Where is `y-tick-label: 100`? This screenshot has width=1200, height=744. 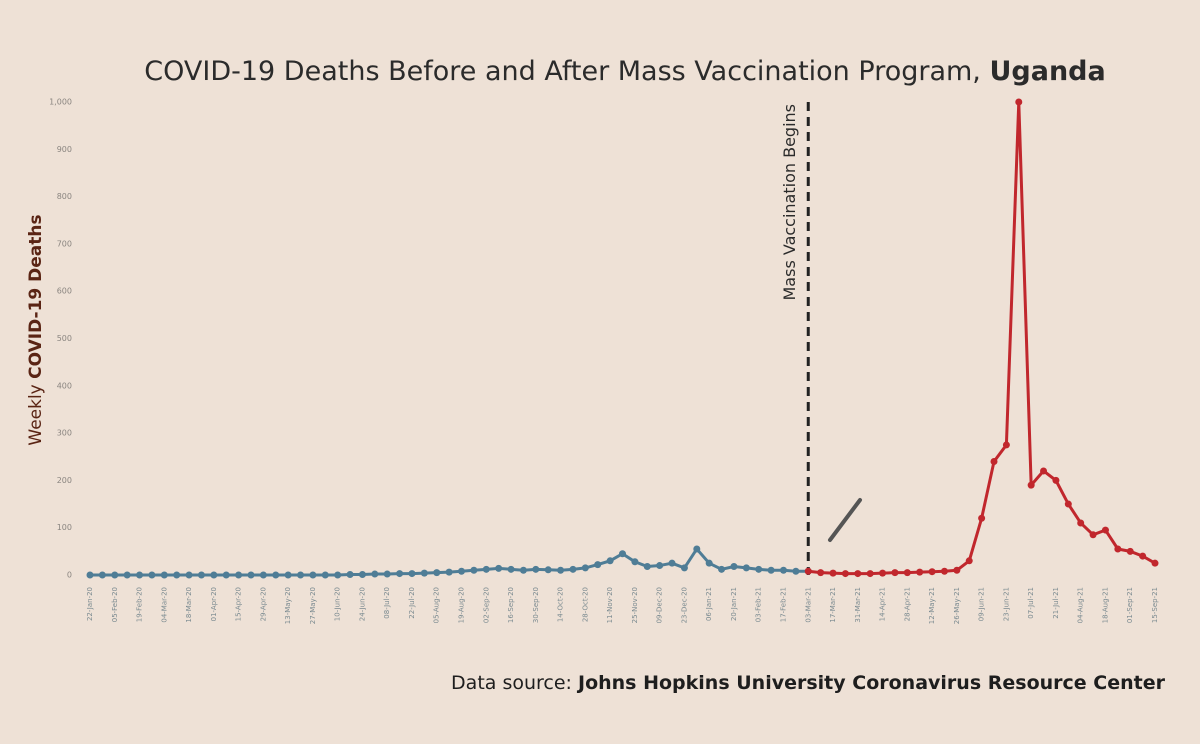 y-tick-label: 100 is located at coordinates (64, 527).